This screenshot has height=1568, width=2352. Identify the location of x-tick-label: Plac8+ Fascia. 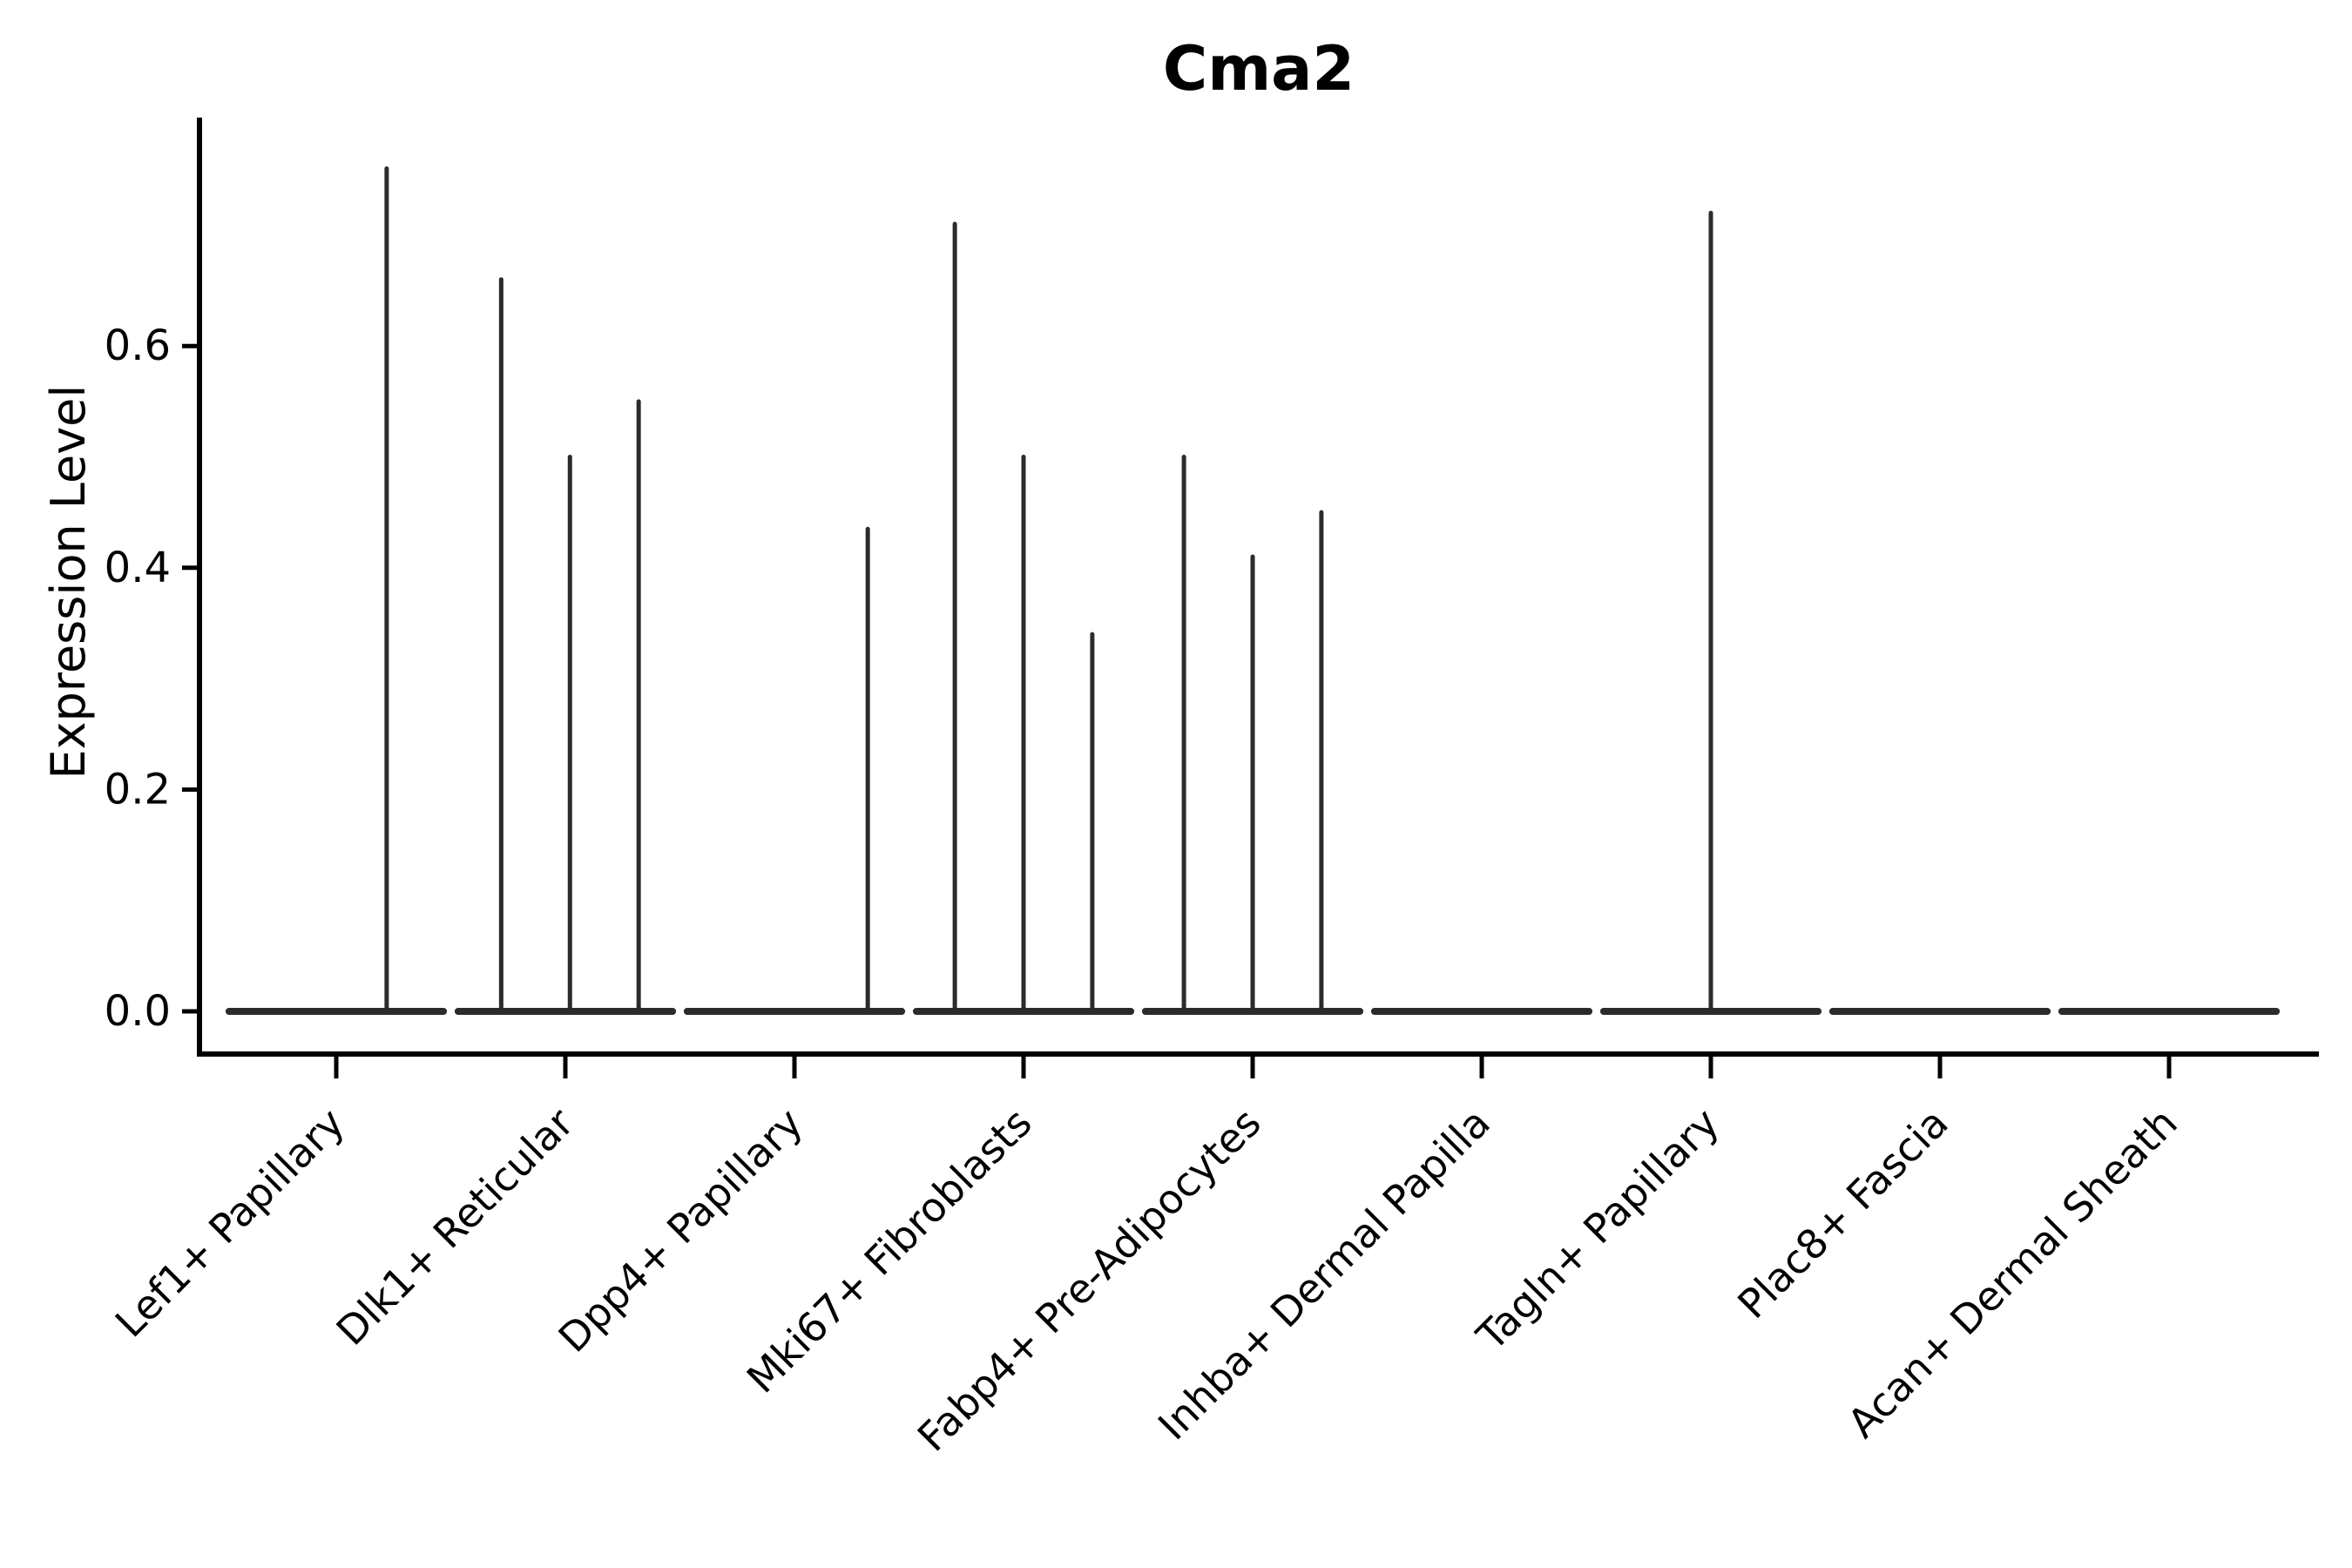
(1843, 1213).